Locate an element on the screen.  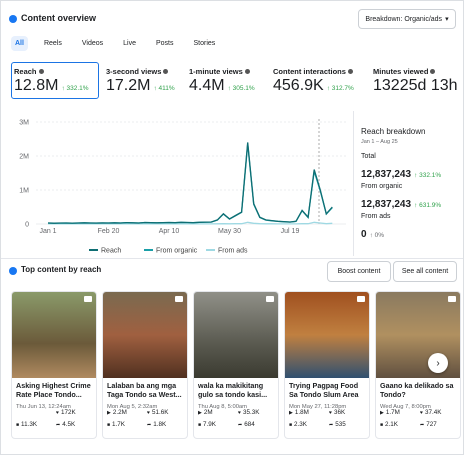
metric-label: Minutes viewed is located at coordinates (404, 71).